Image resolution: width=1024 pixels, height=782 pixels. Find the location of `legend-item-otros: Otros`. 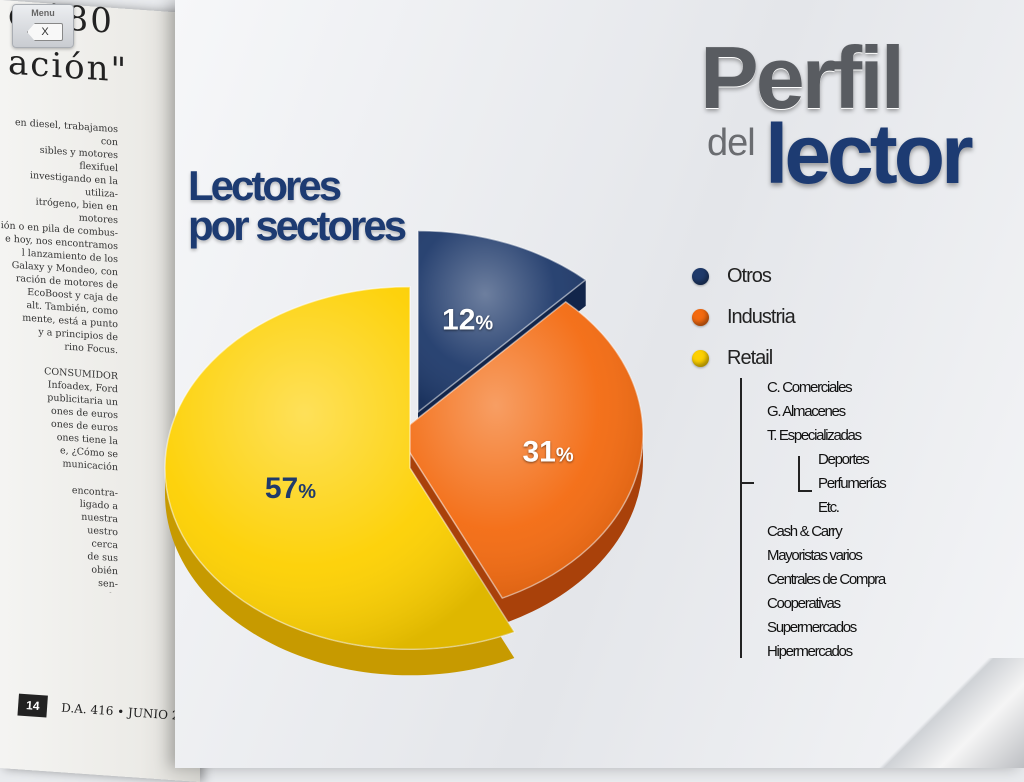

legend-item-otros: Otros is located at coordinates (743, 276).